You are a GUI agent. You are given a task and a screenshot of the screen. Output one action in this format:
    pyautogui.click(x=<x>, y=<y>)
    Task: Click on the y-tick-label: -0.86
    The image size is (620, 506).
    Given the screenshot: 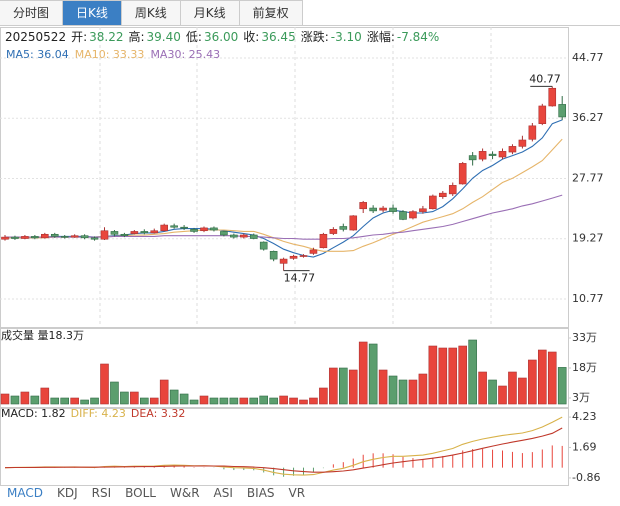 What is the action you would take?
    pyautogui.click(x=586, y=477)
    